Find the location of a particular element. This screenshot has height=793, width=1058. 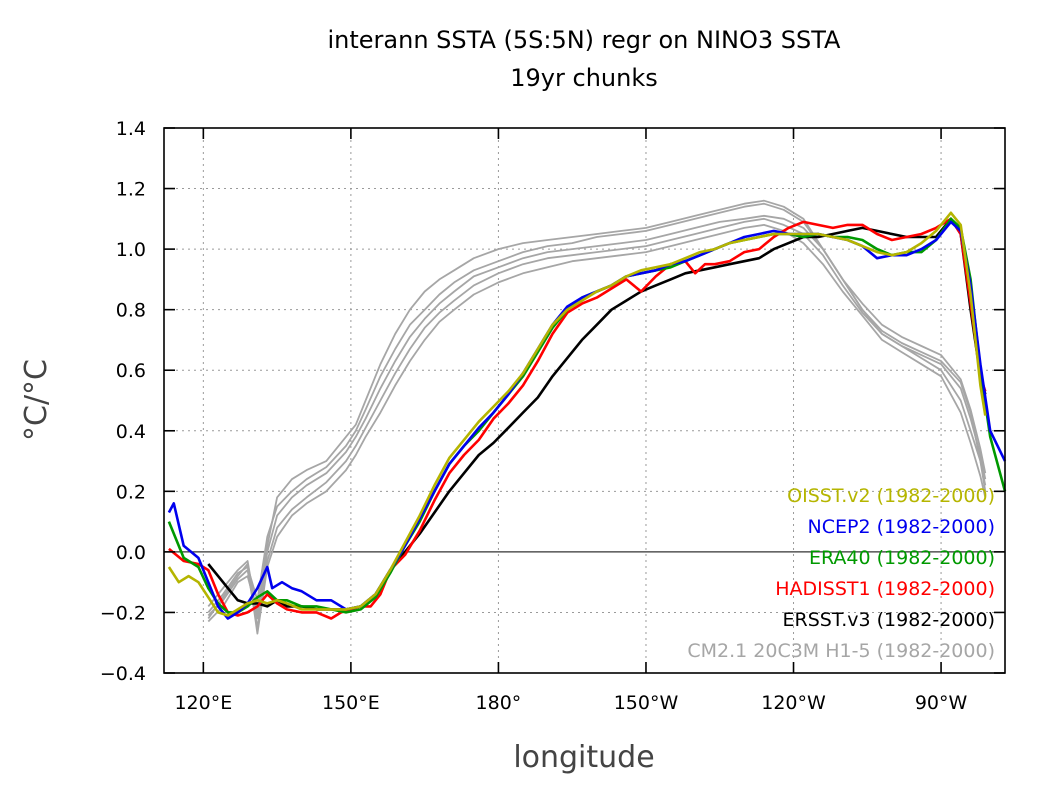

legend-entry: ERSST.v3 (1982-2000) is located at coordinates (889, 620).